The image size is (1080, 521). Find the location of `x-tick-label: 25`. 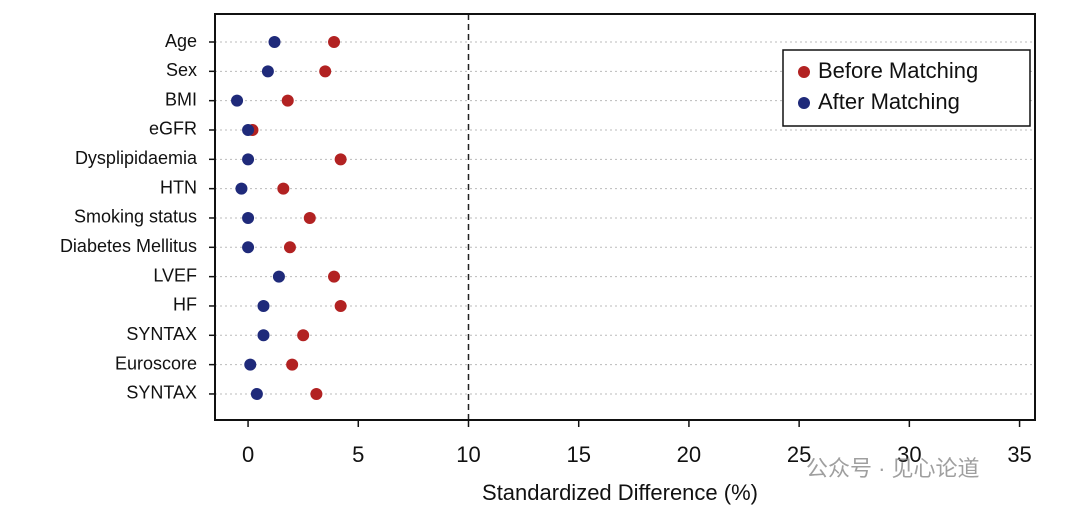

x-tick-label: 25 is located at coordinates (799, 454).